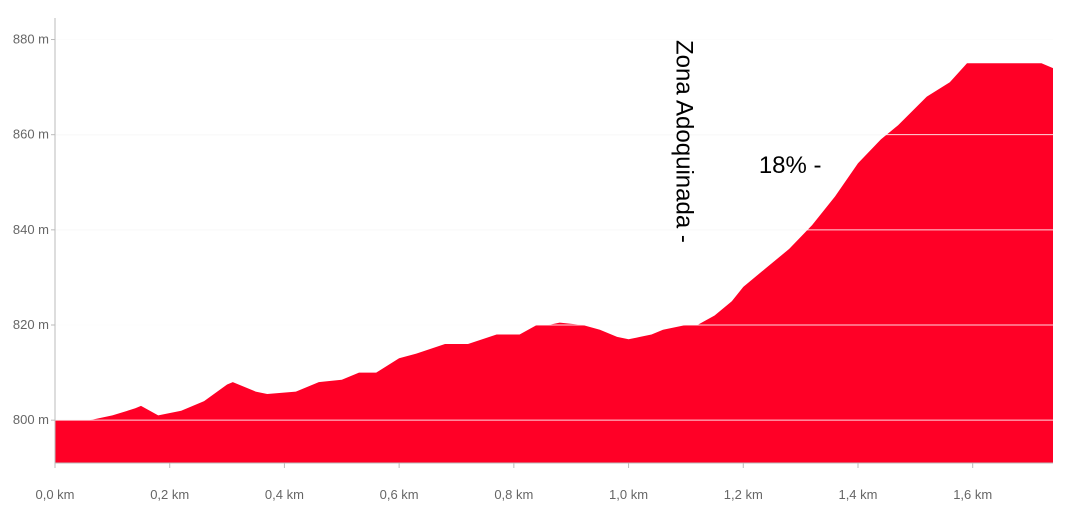 The height and width of the screenshot is (526, 1076). What do you see at coordinates (972, 494) in the screenshot?
I see `x-tick-label: 1,6 km` at bounding box center [972, 494].